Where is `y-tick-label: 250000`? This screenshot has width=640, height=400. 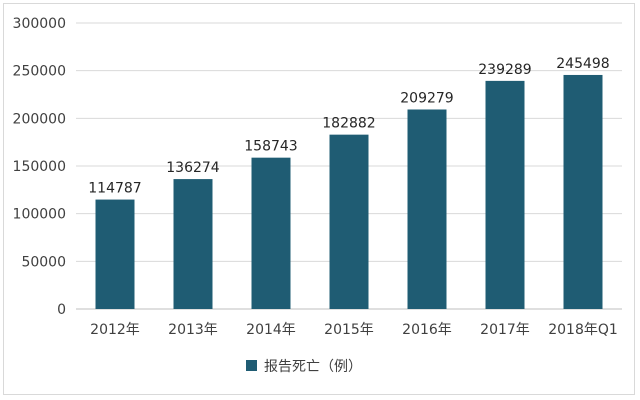
y-tick-label: 250000 is located at coordinates (39, 72).